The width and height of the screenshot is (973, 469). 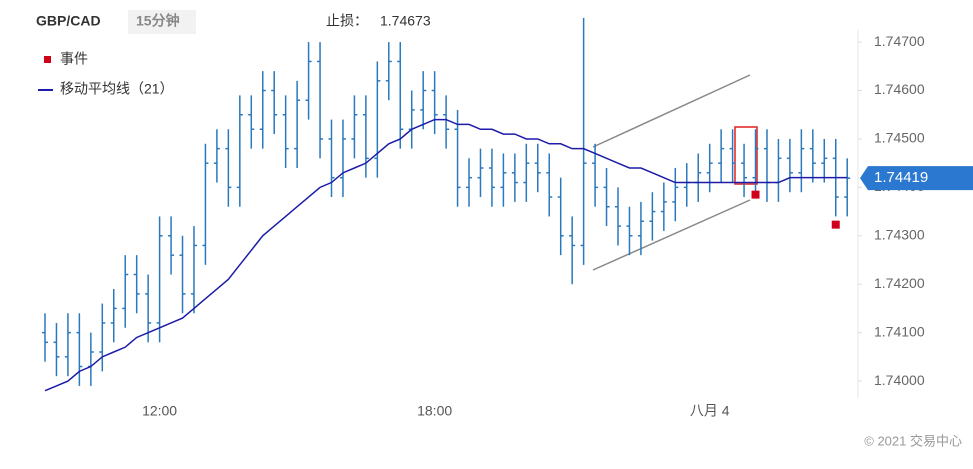 What do you see at coordinates (746, 155) in the screenshot?
I see `highlight-box` at bounding box center [746, 155].